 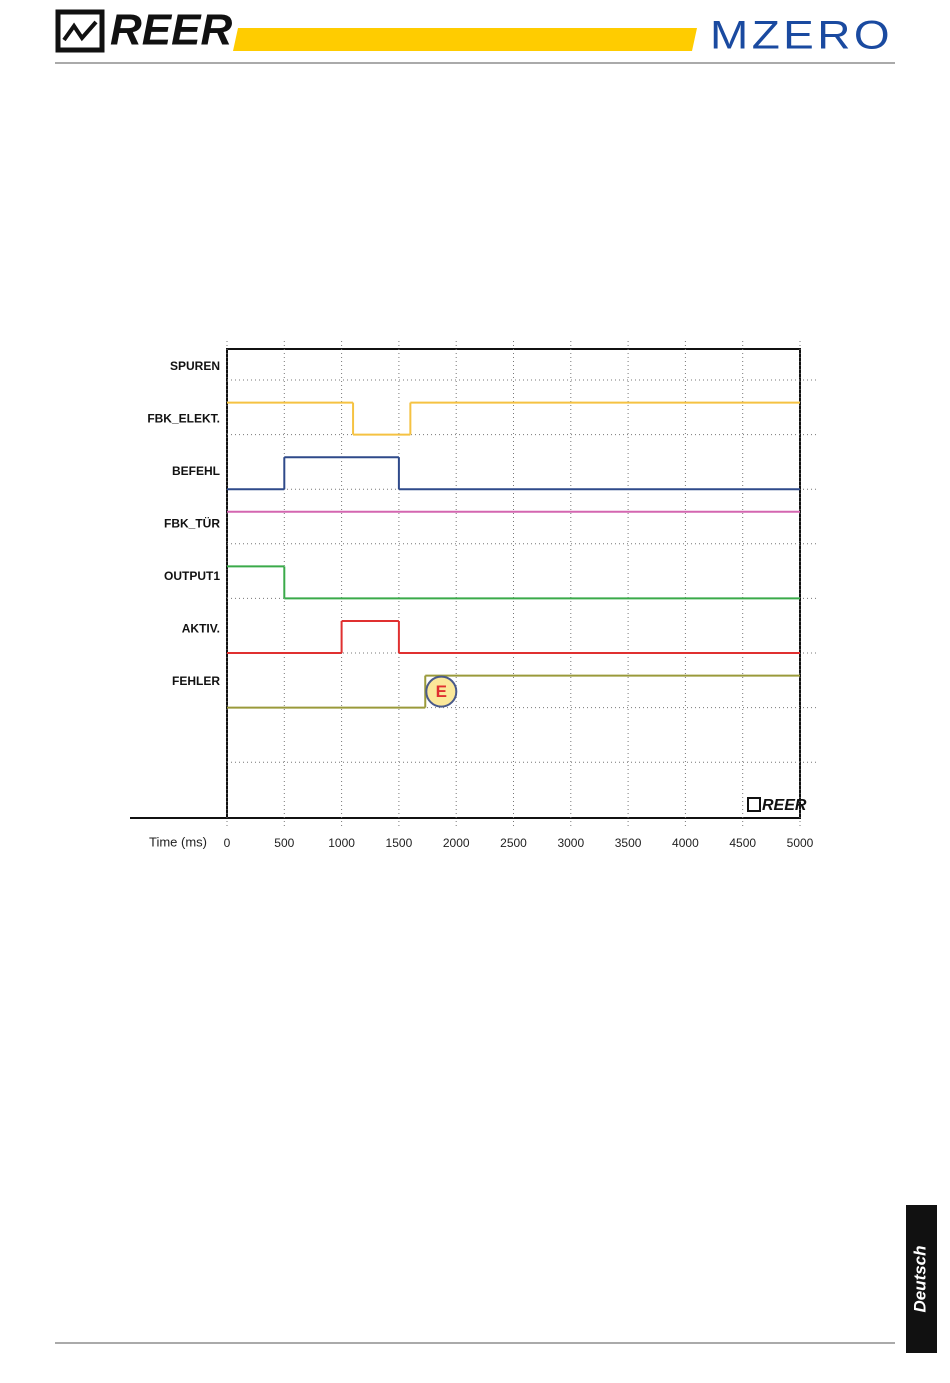 I want to click on x-tick-label: 500, so click(x=284, y=843).